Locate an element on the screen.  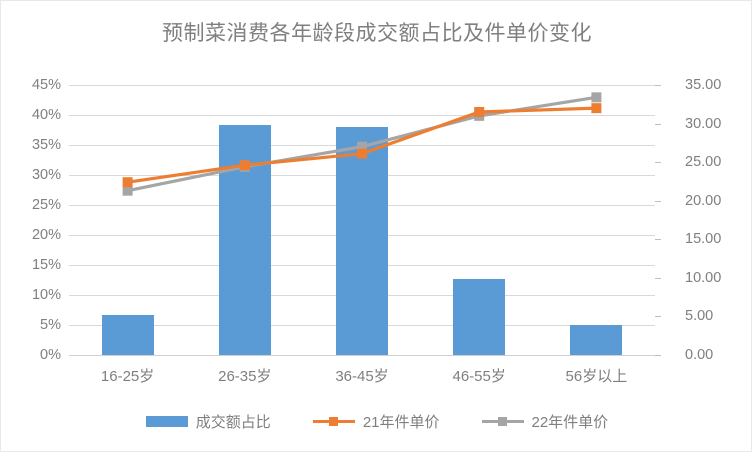
left-axis-tick-label: 0% is located at coordinates (50, 354).